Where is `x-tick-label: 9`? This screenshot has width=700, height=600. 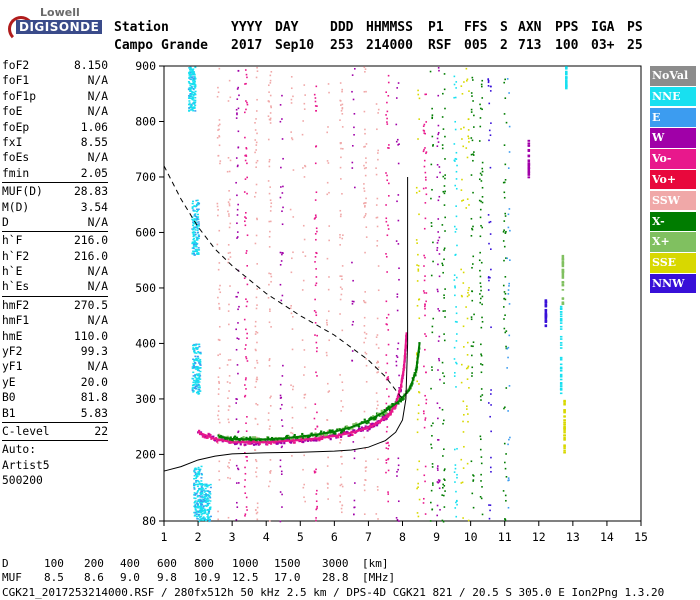
x-tick-label: 9 is located at coordinates (436, 537).